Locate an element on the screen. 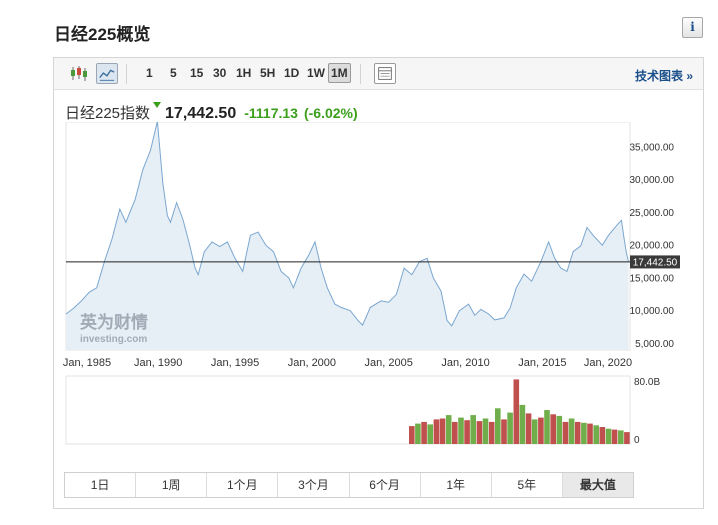 The width and height of the screenshot is (718, 525). x-tick-label: Jan, 2020 is located at coordinates (608, 363).